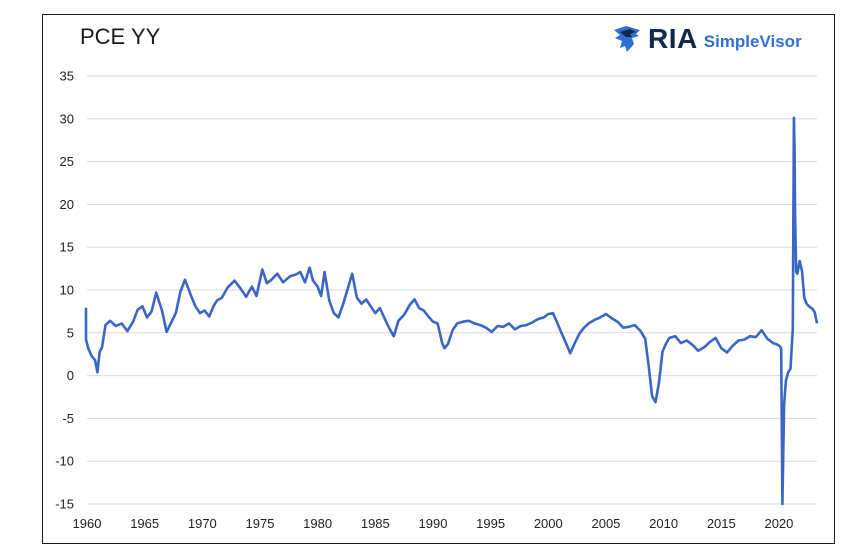 The width and height of the screenshot is (864, 559). I want to click on y-tick-label: 10, so click(67, 290).